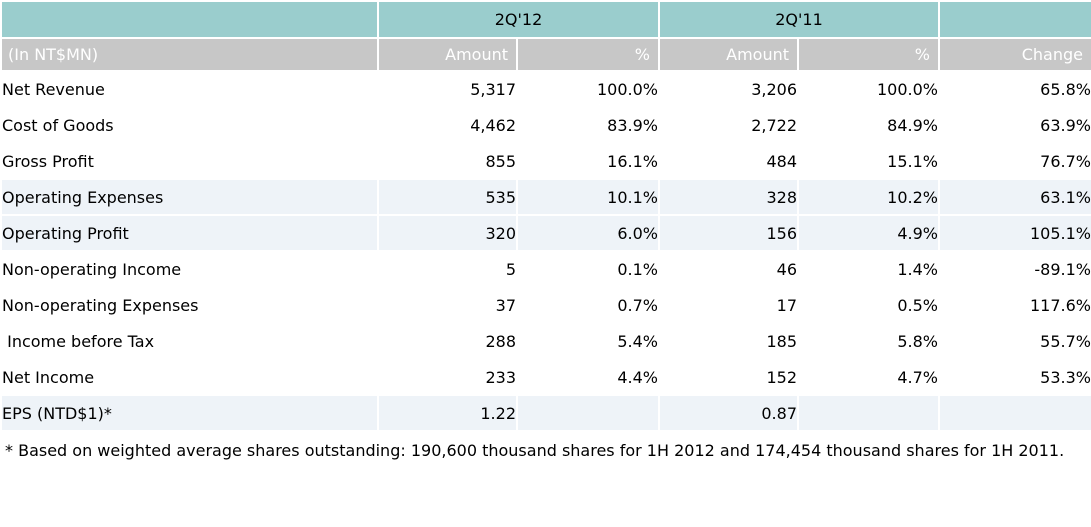 The width and height of the screenshot is (1091, 527). What do you see at coordinates (588, 341) in the screenshot?
I see `pct-2q12-cell: 5.4%` at bounding box center [588, 341].